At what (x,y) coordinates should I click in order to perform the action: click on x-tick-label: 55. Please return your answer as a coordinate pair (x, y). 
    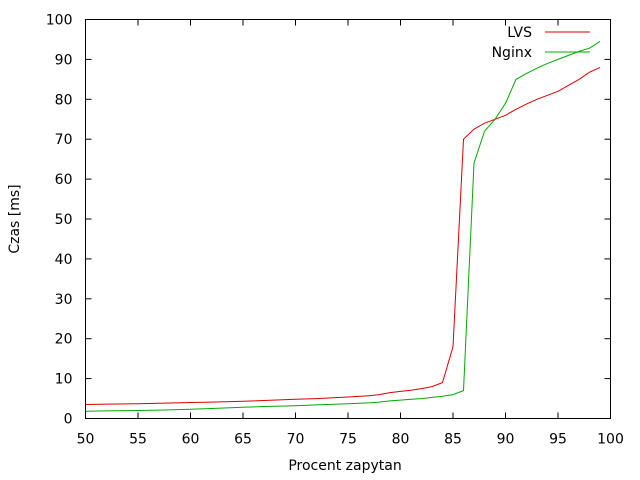
    Looking at the image, I should click on (138, 440).